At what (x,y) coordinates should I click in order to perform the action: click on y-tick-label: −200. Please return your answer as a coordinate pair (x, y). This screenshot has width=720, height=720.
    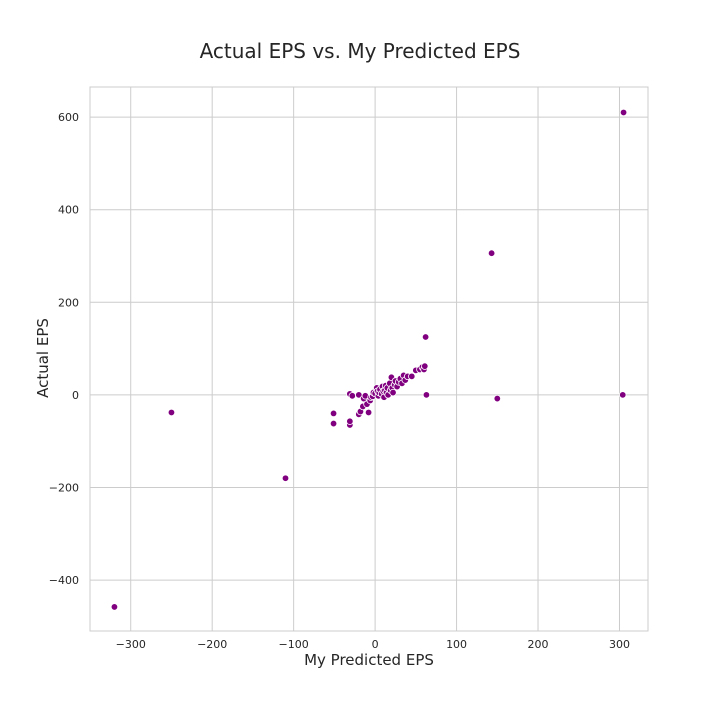
    Looking at the image, I should click on (64, 487).